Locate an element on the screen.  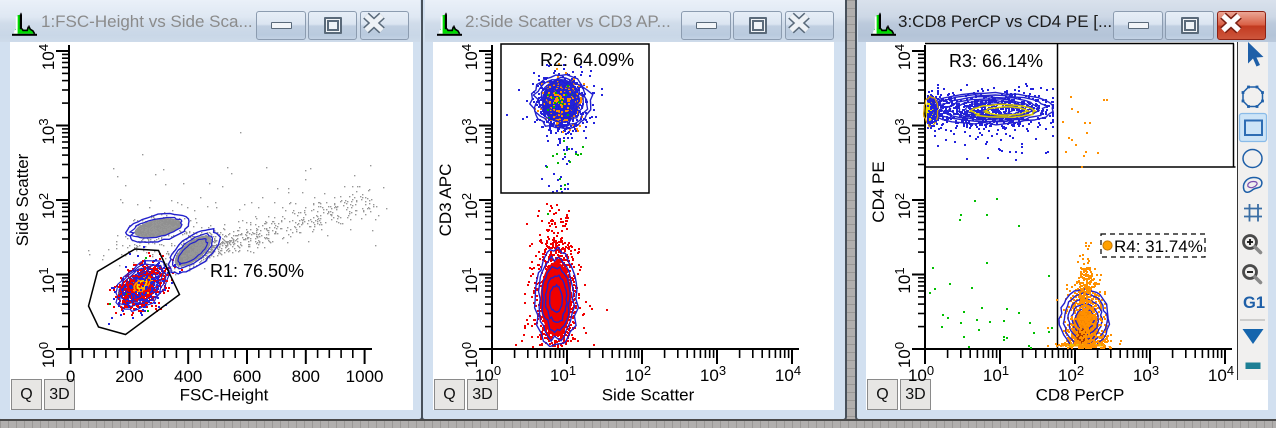
svg-text: FSC-Height is located at coordinates (224, 395).